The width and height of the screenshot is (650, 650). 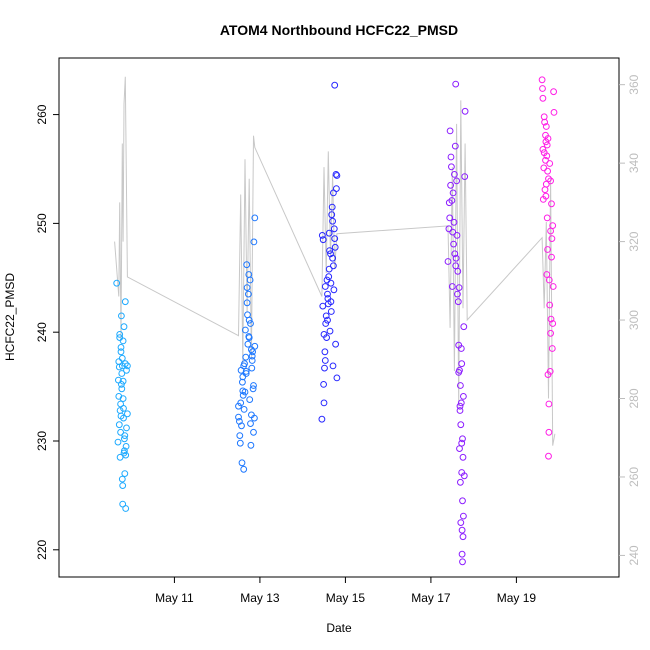 What do you see at coordinates (634, 320) in the screenshot?
I see `y2-tick-label: 300` at bounding box center [634, 320].